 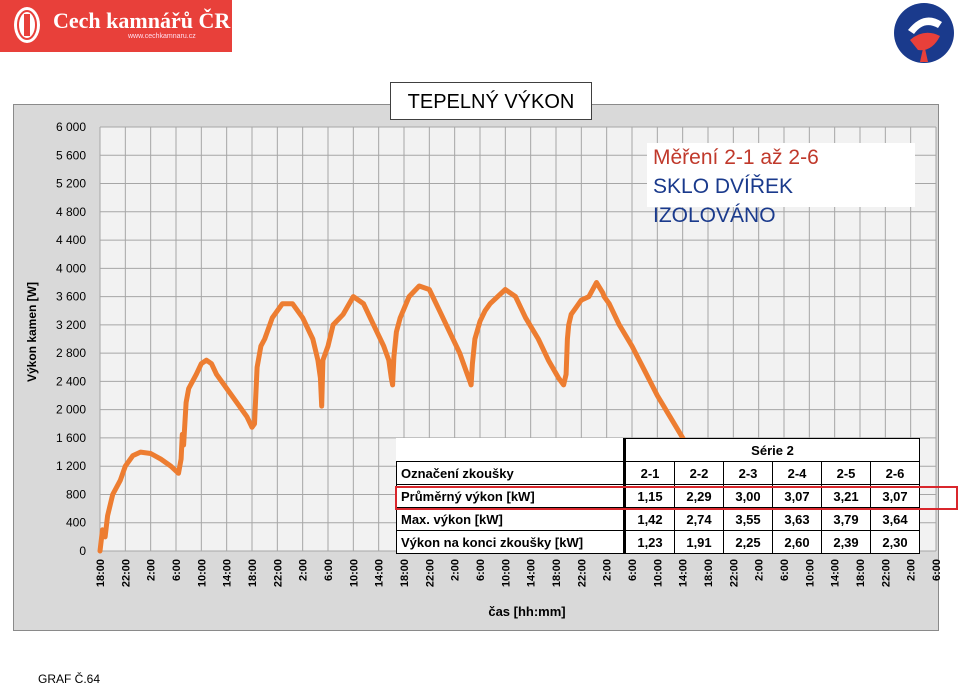 What do you see at coordinates (924, 33) in the screenshot?
I see `company-logo-icon` at bounding box center [924, 33].